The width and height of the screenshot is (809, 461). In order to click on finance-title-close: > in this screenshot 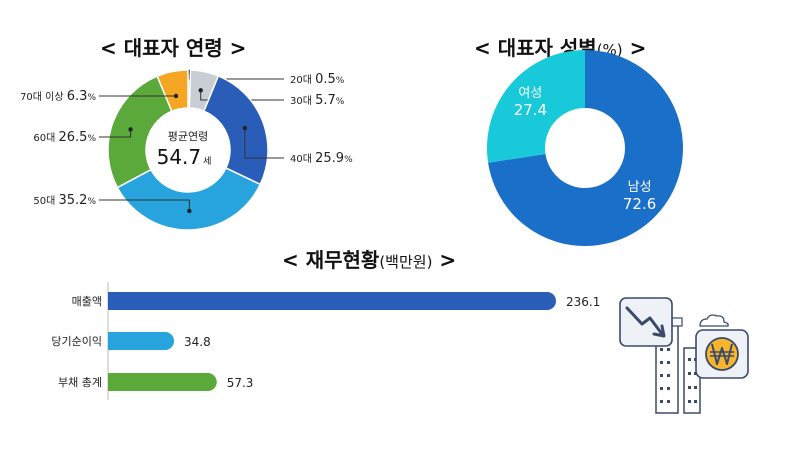, I will do `click(444, 260)`.